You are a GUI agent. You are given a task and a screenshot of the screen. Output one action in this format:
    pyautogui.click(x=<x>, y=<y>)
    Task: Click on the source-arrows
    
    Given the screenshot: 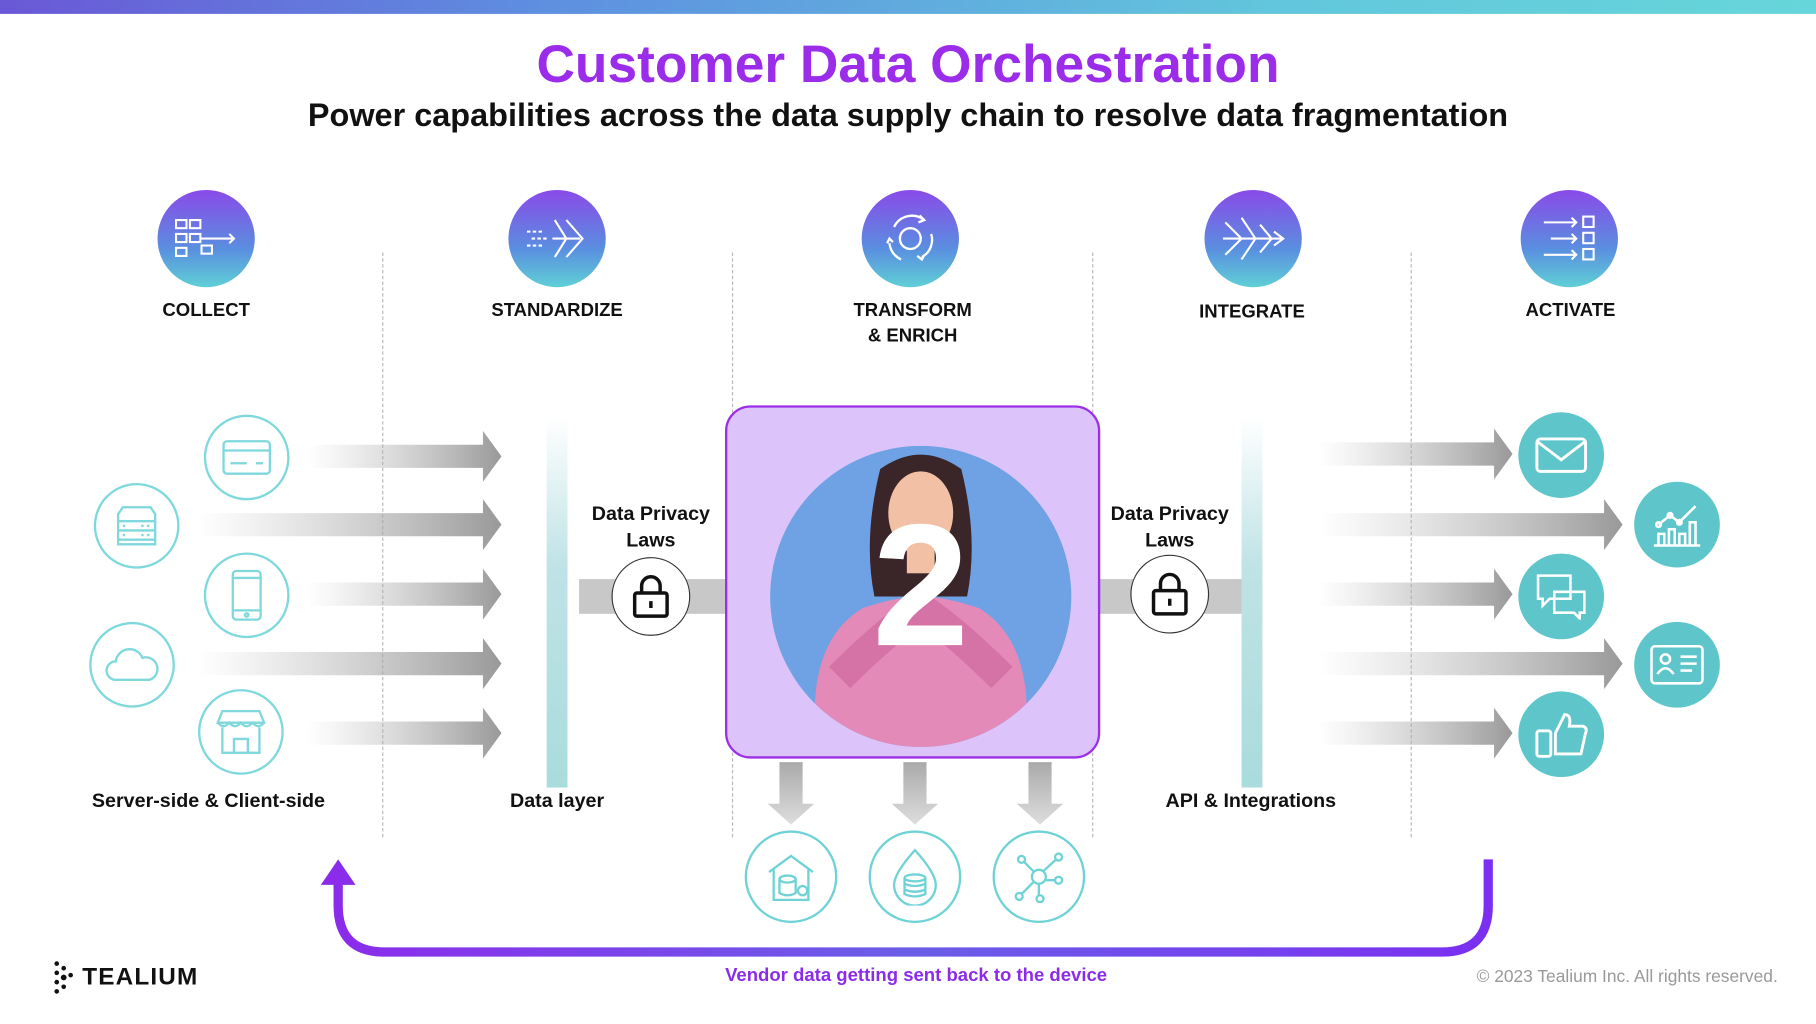 What is the action you would take?
    pyautogui.click(x=349, y=594)
    